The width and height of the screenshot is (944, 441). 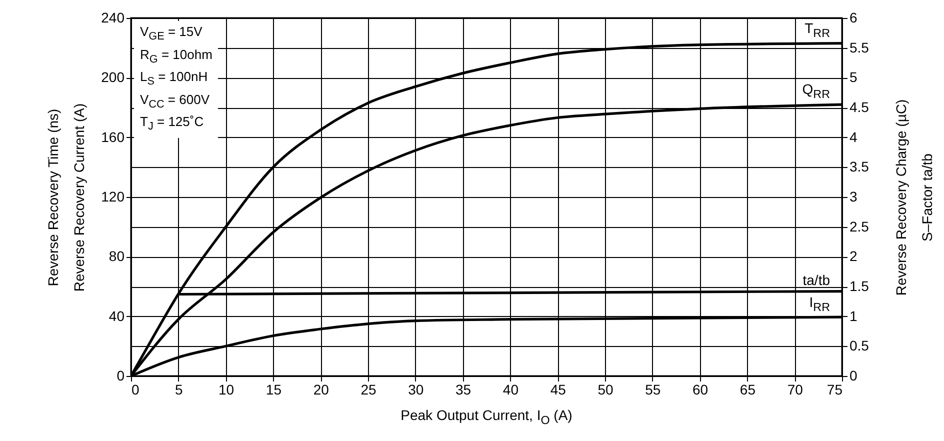 What do you see at coordinates (464, 390) in the screenshot?
I see `x-tick-label: 35` at bounding box center [464, 390].